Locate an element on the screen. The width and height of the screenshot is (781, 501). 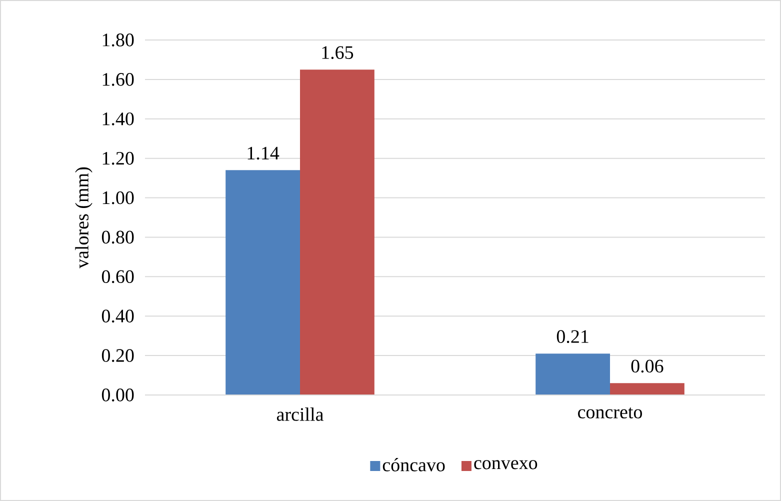
y-tick-label: 0.20 is located at coordinates (118, 355).